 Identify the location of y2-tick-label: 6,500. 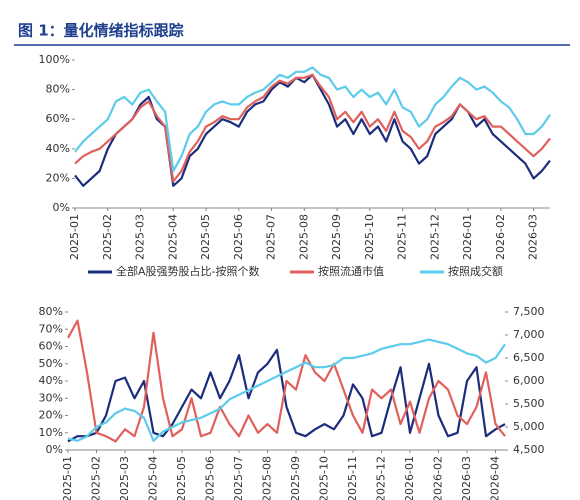
(529, 357).